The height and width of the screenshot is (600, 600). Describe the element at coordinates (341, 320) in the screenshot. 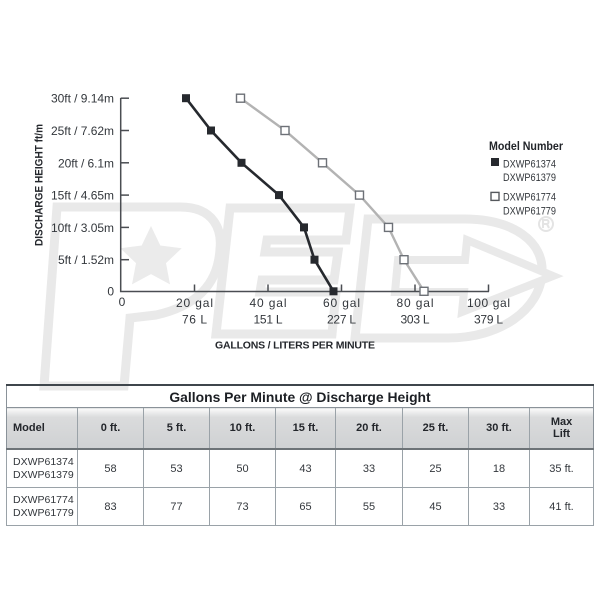

I see `svg-text: 227 L` at that location.